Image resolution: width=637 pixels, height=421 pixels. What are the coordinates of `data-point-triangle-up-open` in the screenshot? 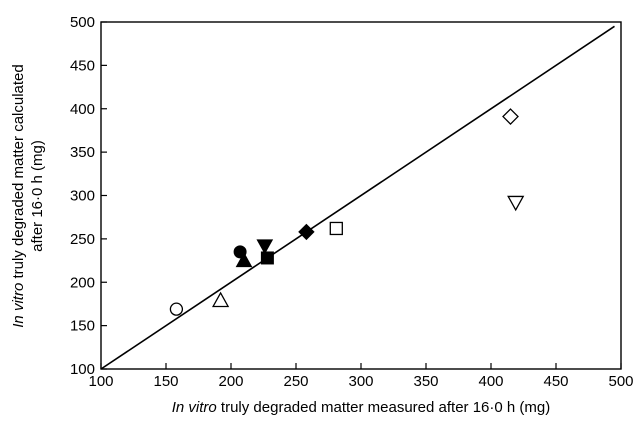 It's located at (220, 299).